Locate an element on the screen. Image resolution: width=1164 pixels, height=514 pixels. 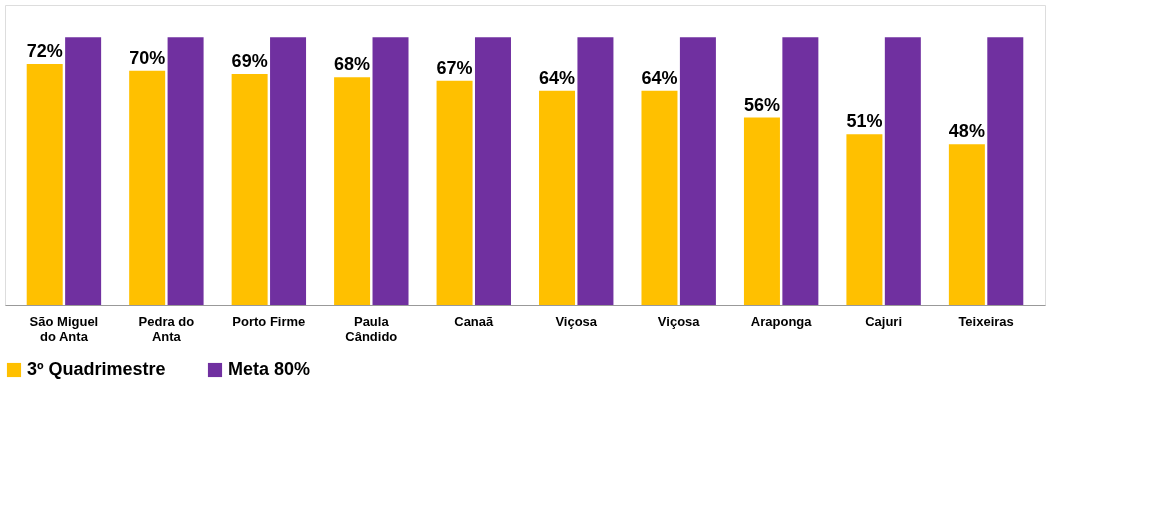
data-label: 72% is located at coordinates (44, 50).